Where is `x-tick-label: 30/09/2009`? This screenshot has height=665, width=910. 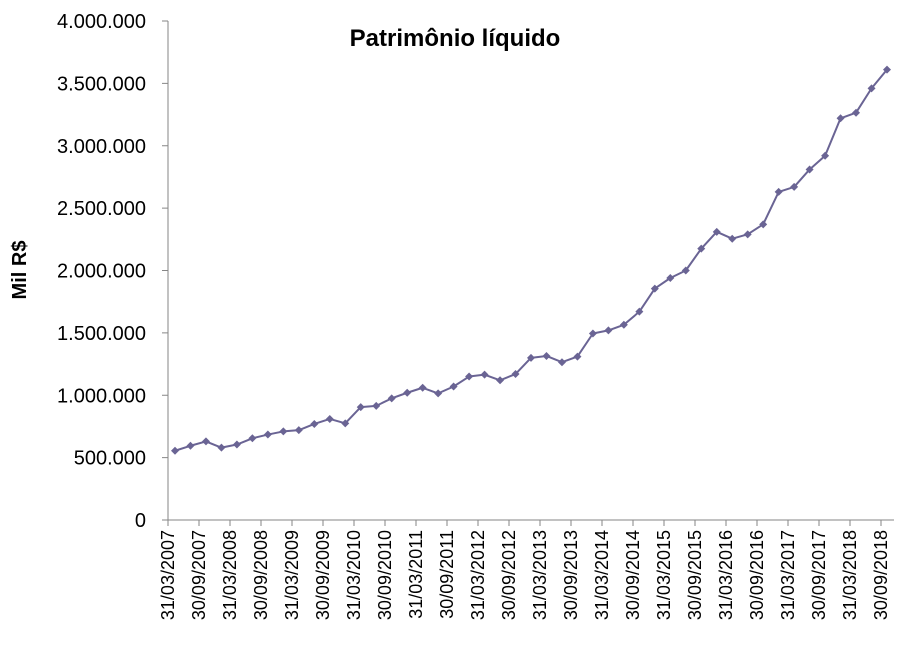 x-tick-label: 30/09/2009 is located at coordinates (323, 575).